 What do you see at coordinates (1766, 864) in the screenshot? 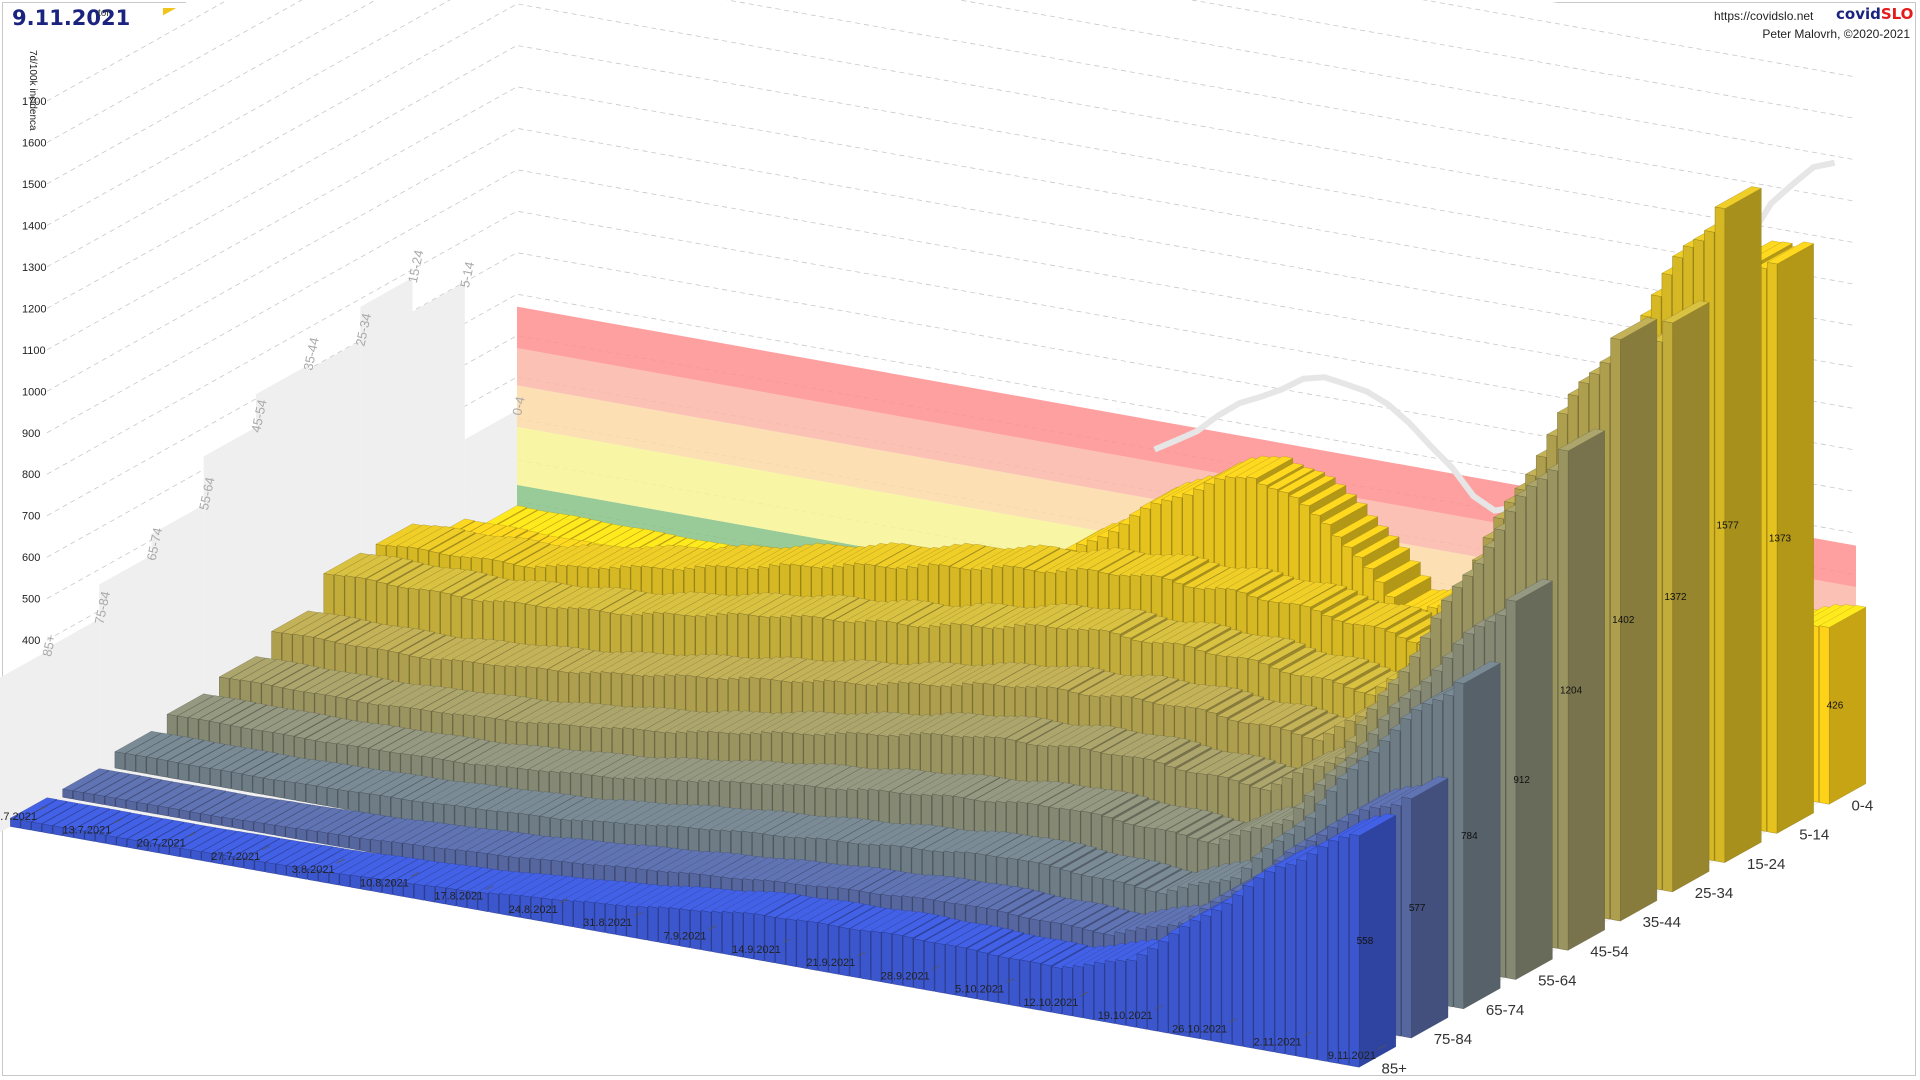
I see `row-label-15-24: 15-24` at bounding box center [1766, 864].